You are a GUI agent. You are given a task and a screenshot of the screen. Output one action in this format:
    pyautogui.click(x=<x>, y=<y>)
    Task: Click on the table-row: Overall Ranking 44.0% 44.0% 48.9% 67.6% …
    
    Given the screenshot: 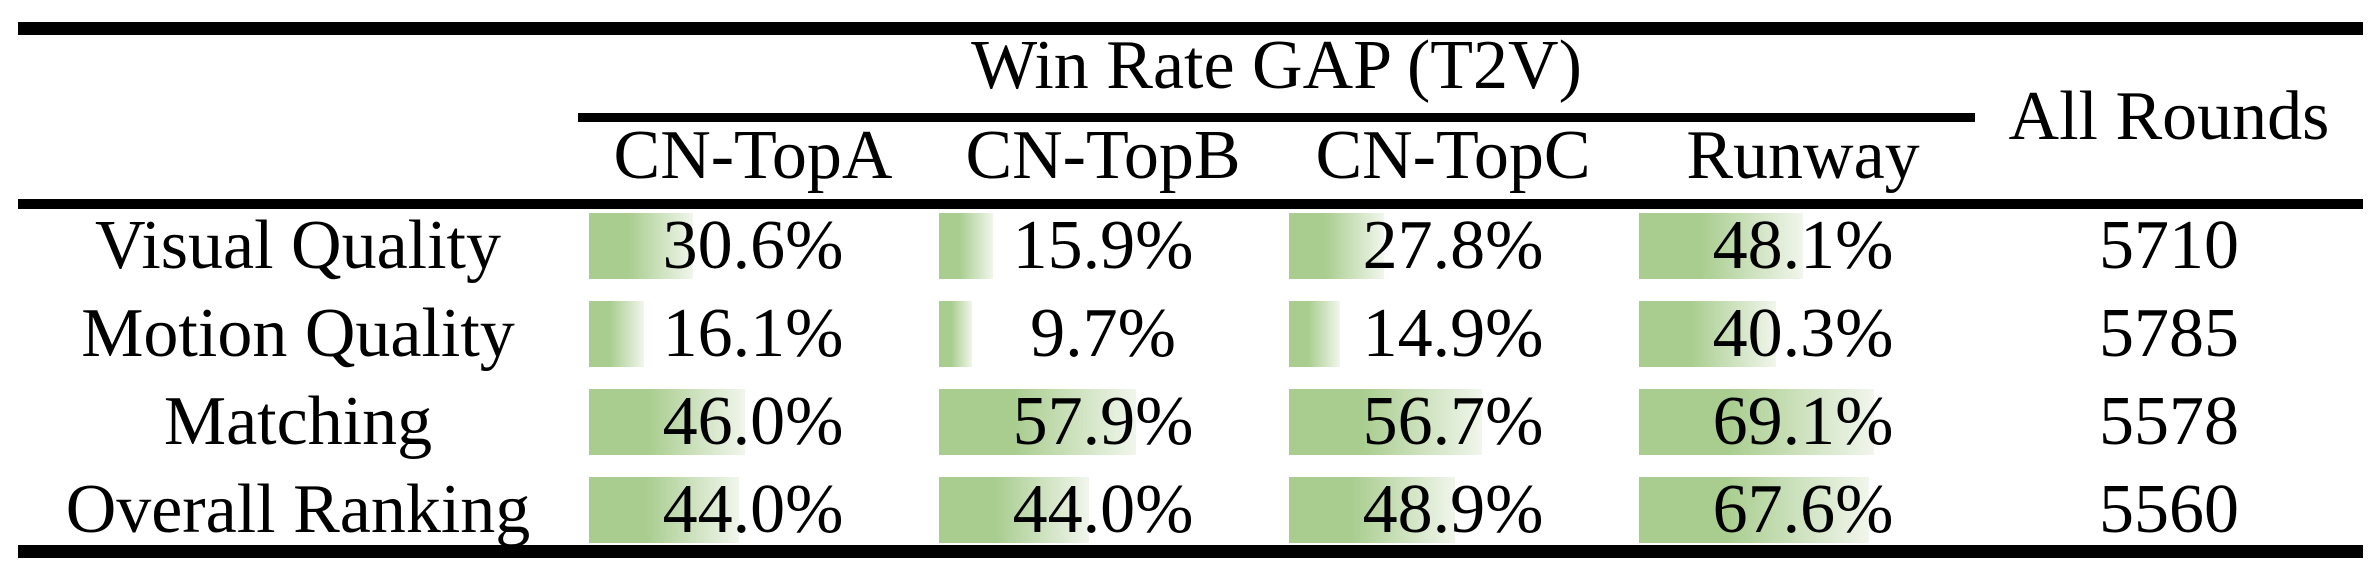 What is the action you would take?
    pyautogui.click(x=1188, y=509)
    